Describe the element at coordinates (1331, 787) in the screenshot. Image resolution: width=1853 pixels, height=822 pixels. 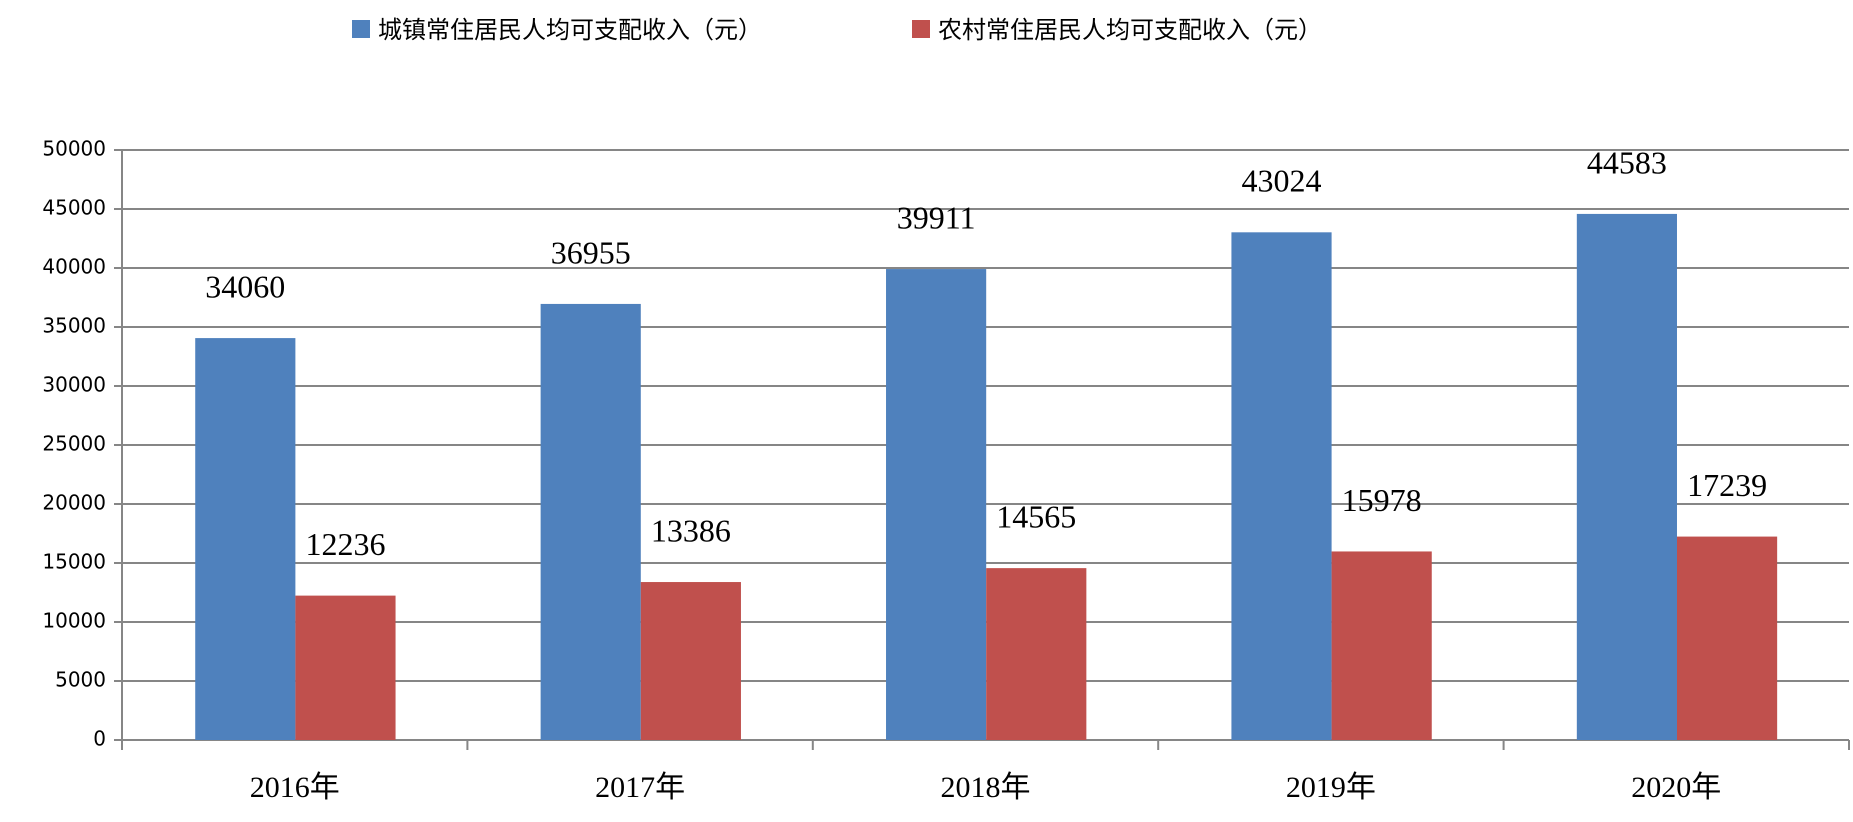
I see `x-tick-label: 2019年` at that location.